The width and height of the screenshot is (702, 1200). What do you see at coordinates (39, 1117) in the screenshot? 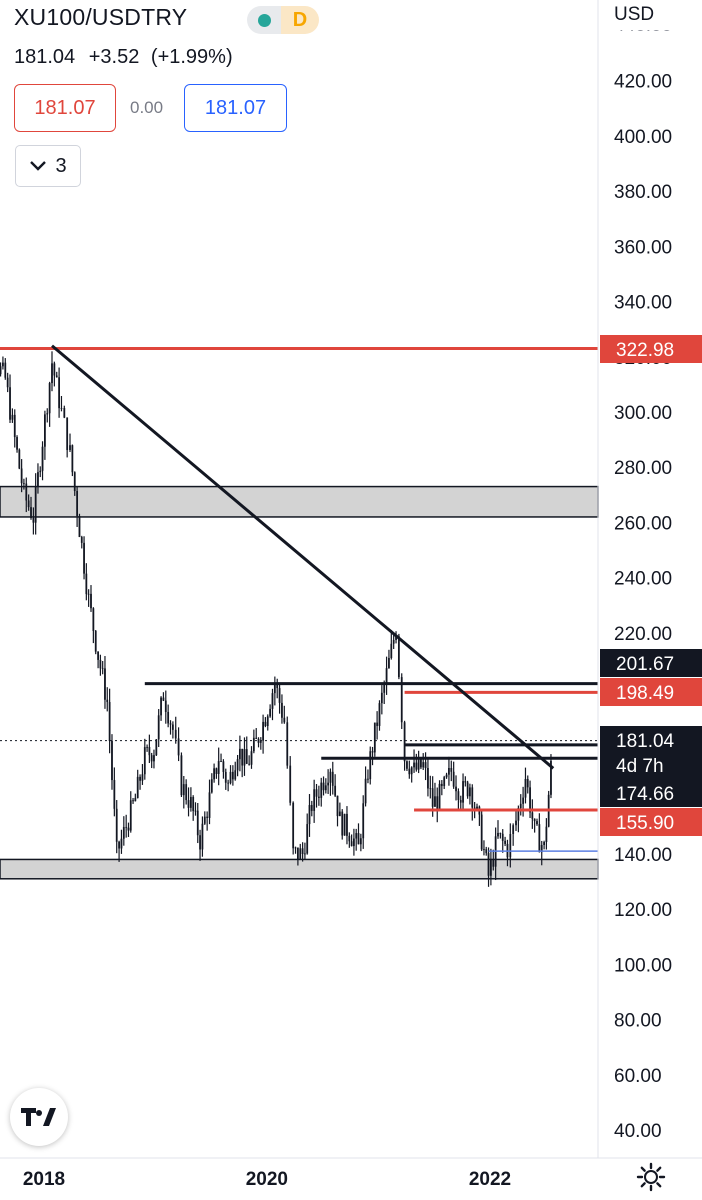
I see `tradingview-logo-icon` at bounding box center [39, 1117].